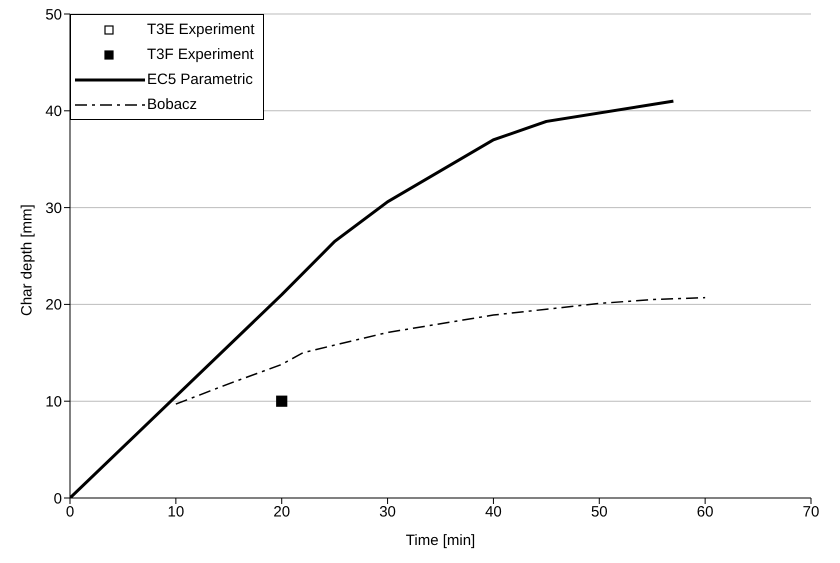  Describe the element at coordinates (493, 512) in the screenshot. I see `x-tick-label: 40` at that location.